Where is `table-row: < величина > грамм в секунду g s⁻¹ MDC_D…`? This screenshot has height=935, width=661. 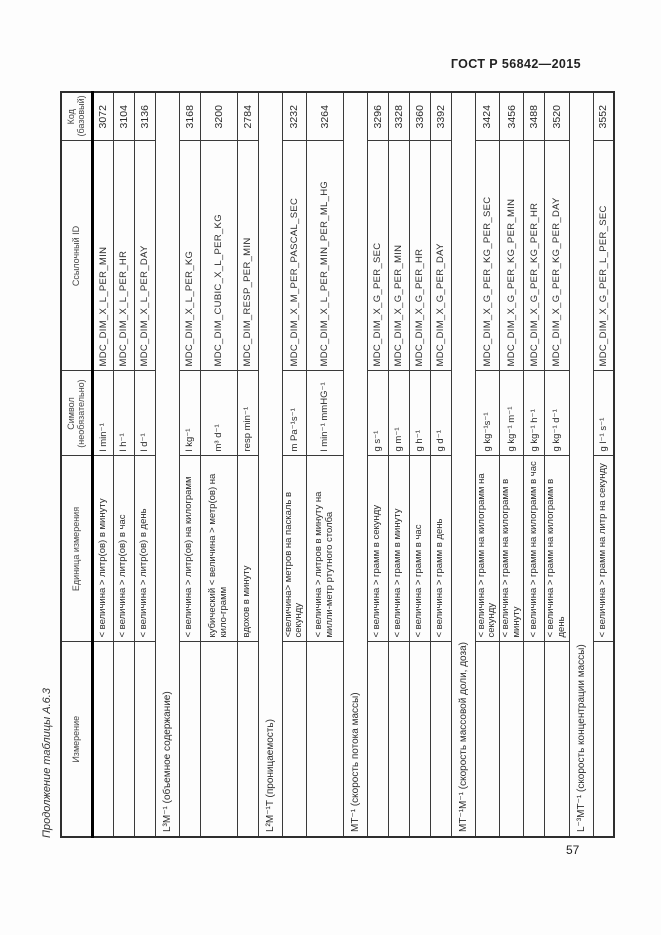 table-row: < величина > грамм в секунду g s⁻¹ MDC_D… is located at coordinates (378, 464).